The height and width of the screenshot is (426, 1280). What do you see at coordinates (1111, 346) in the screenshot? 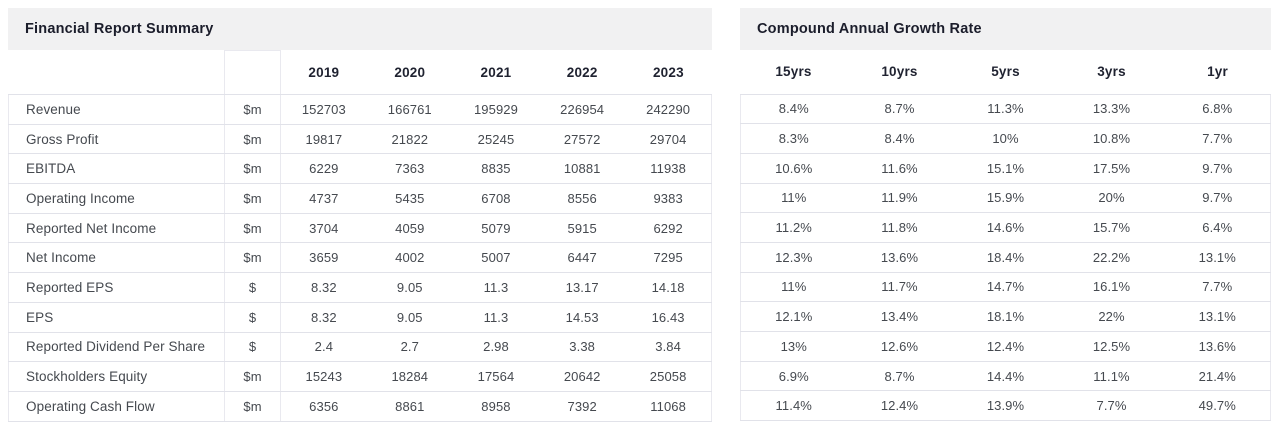
I see `value-cell: 12.5%` at bounding box center [1111, 346].